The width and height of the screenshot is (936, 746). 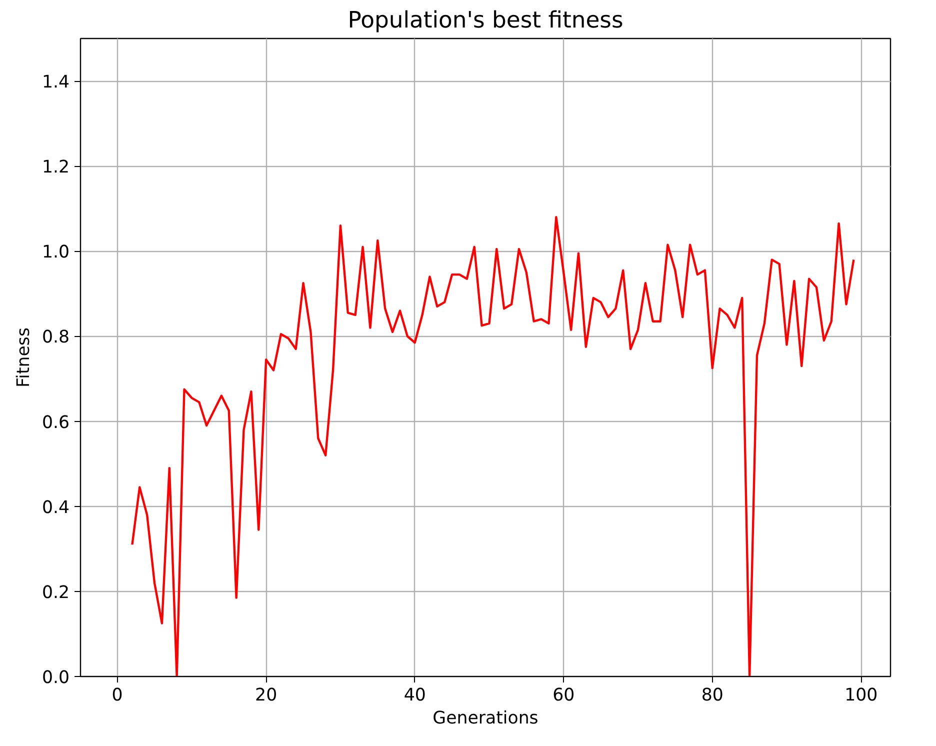 What do you see at coordinates (266, 696) in the screenshot?
I see `x-tick-label: 20` at bounding box center [266, 696].